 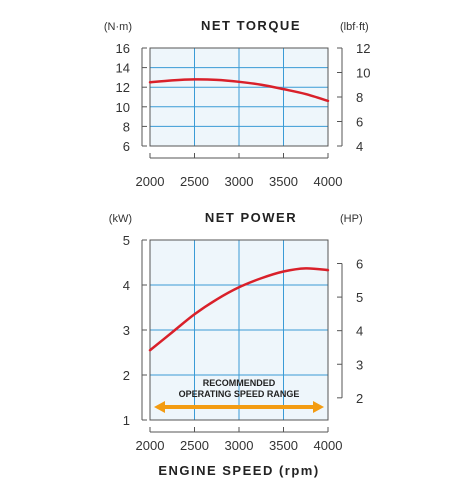 I want to click on y2-tick-label: 10, so click(x=363, y=73).